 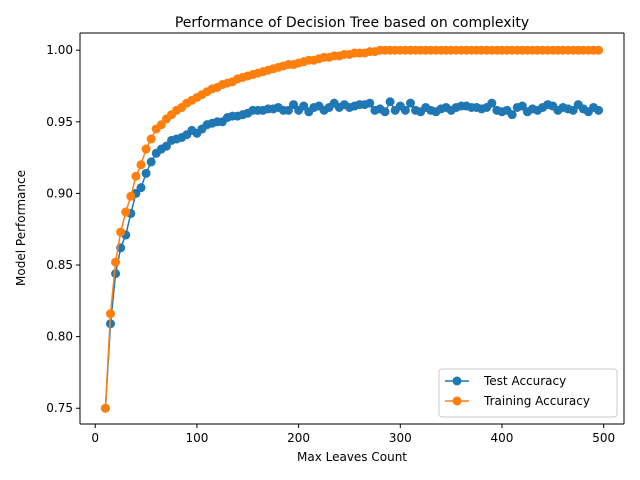 What do you see at coordinates (603, 438) in the screenshot?
I see `x-tick-label: 500` at bounding box center [603, 438].